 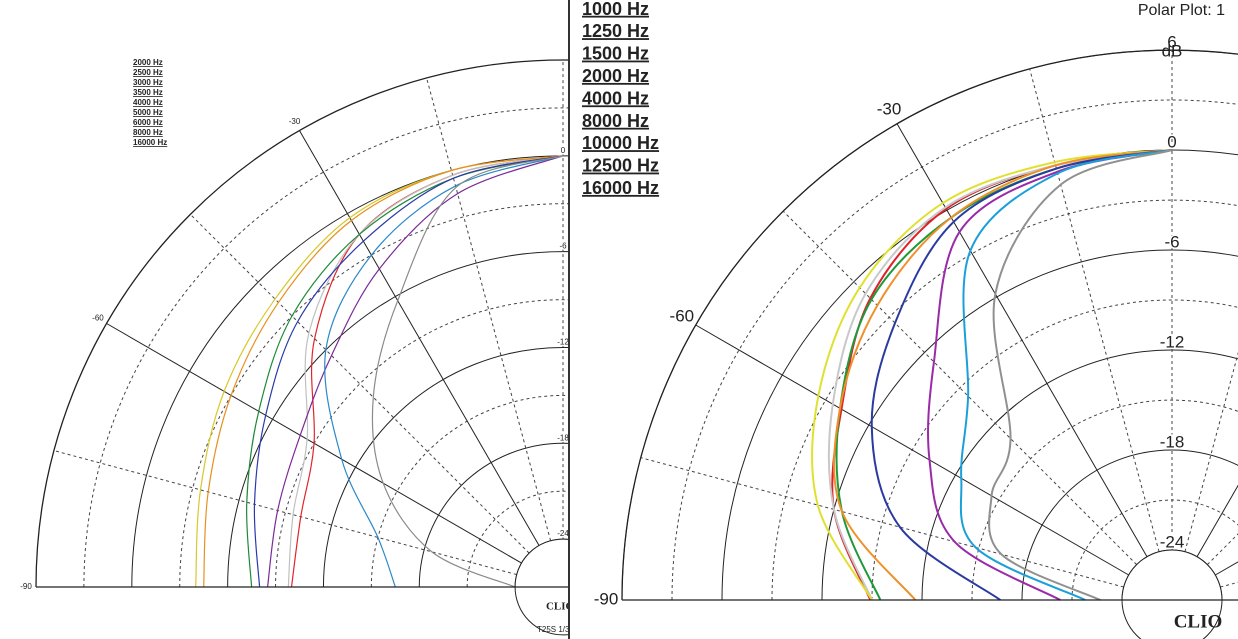 What do you see at coordinates (615, 54) in the screenshot?
I see `legend-entry: 1500 Hz` at bounding box center [615, 54].